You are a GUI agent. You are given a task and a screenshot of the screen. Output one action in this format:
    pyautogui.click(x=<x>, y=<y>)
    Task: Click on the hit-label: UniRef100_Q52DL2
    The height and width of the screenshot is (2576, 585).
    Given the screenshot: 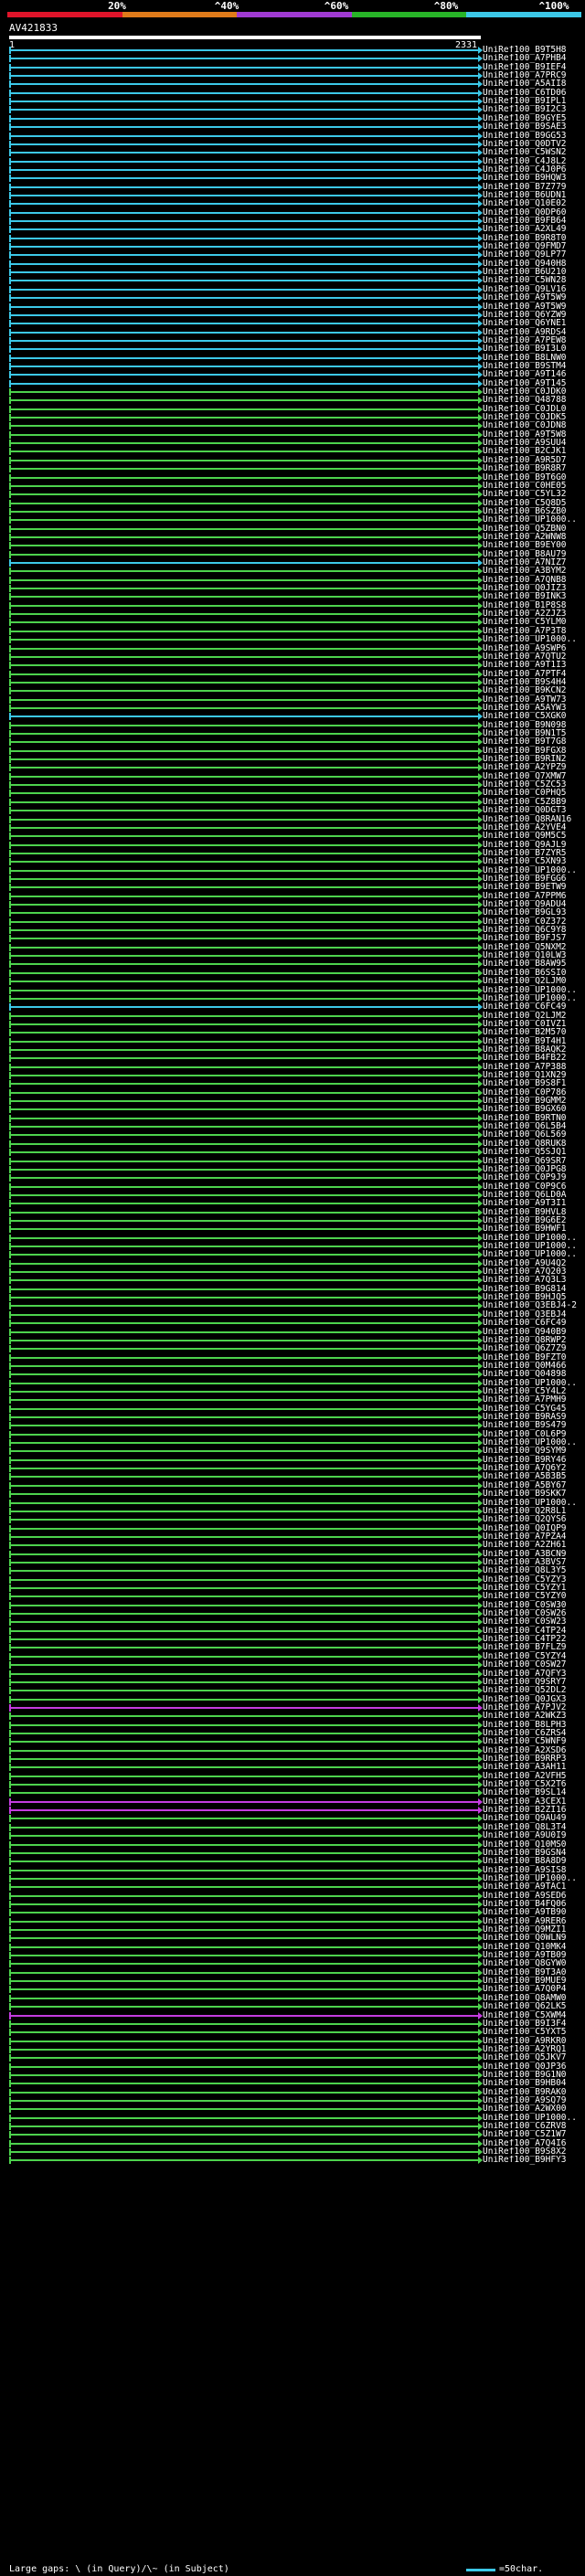 What is the action you would take?
    pyautogui.click(x=525, y=1691)
    